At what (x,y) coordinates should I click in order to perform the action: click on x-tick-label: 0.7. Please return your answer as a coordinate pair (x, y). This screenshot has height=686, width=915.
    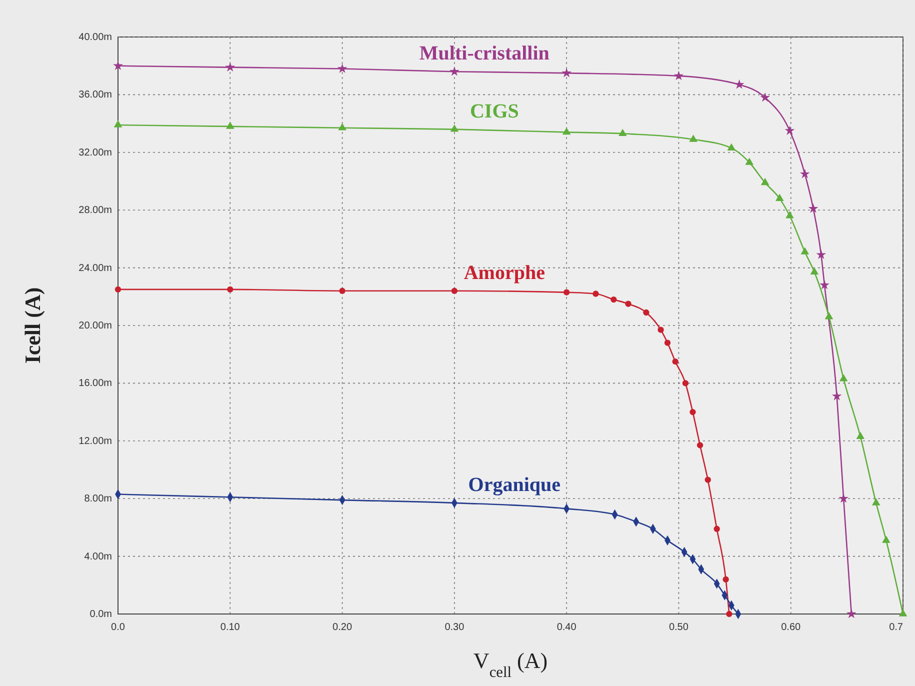
    Looking at the image, I should click on (896, 627).